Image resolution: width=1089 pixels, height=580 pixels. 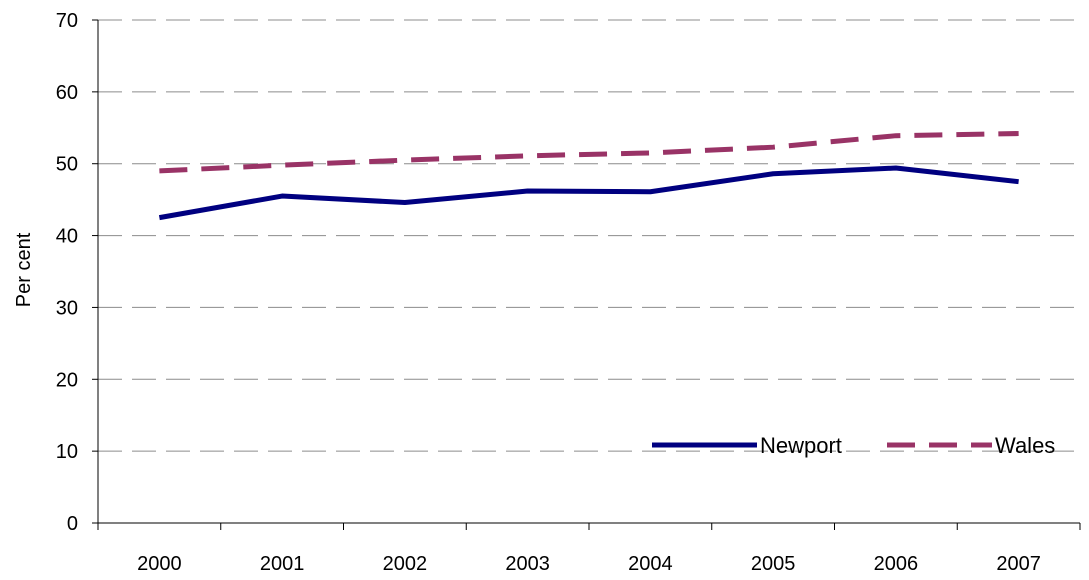 What do you see at coordinates (67, 272) in the screenshot?
I see `y-tick-labels: 0 10 20 30 40 50 60 70` at bounding box center [67, 272].